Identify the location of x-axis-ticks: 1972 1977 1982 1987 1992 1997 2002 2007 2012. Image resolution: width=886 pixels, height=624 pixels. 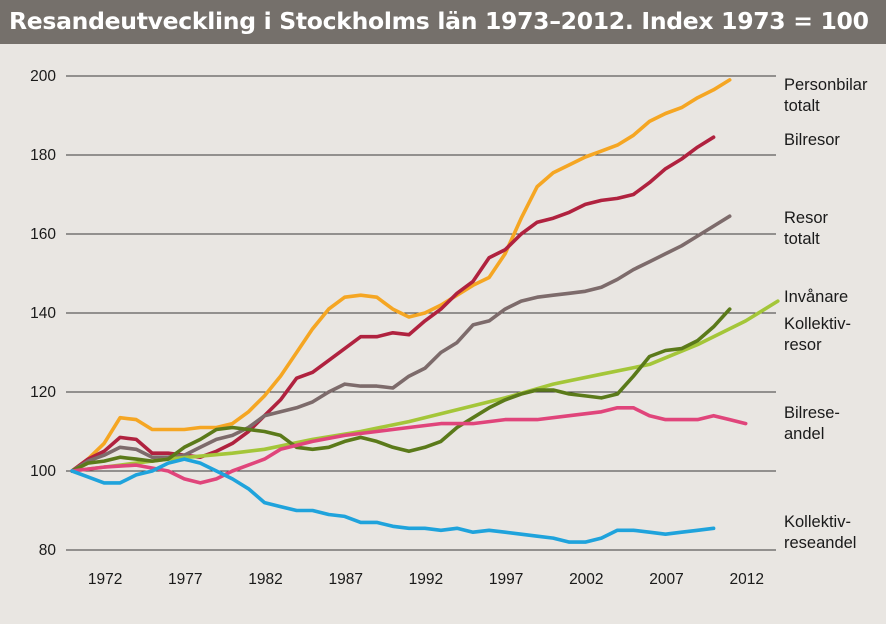
(426, 579).